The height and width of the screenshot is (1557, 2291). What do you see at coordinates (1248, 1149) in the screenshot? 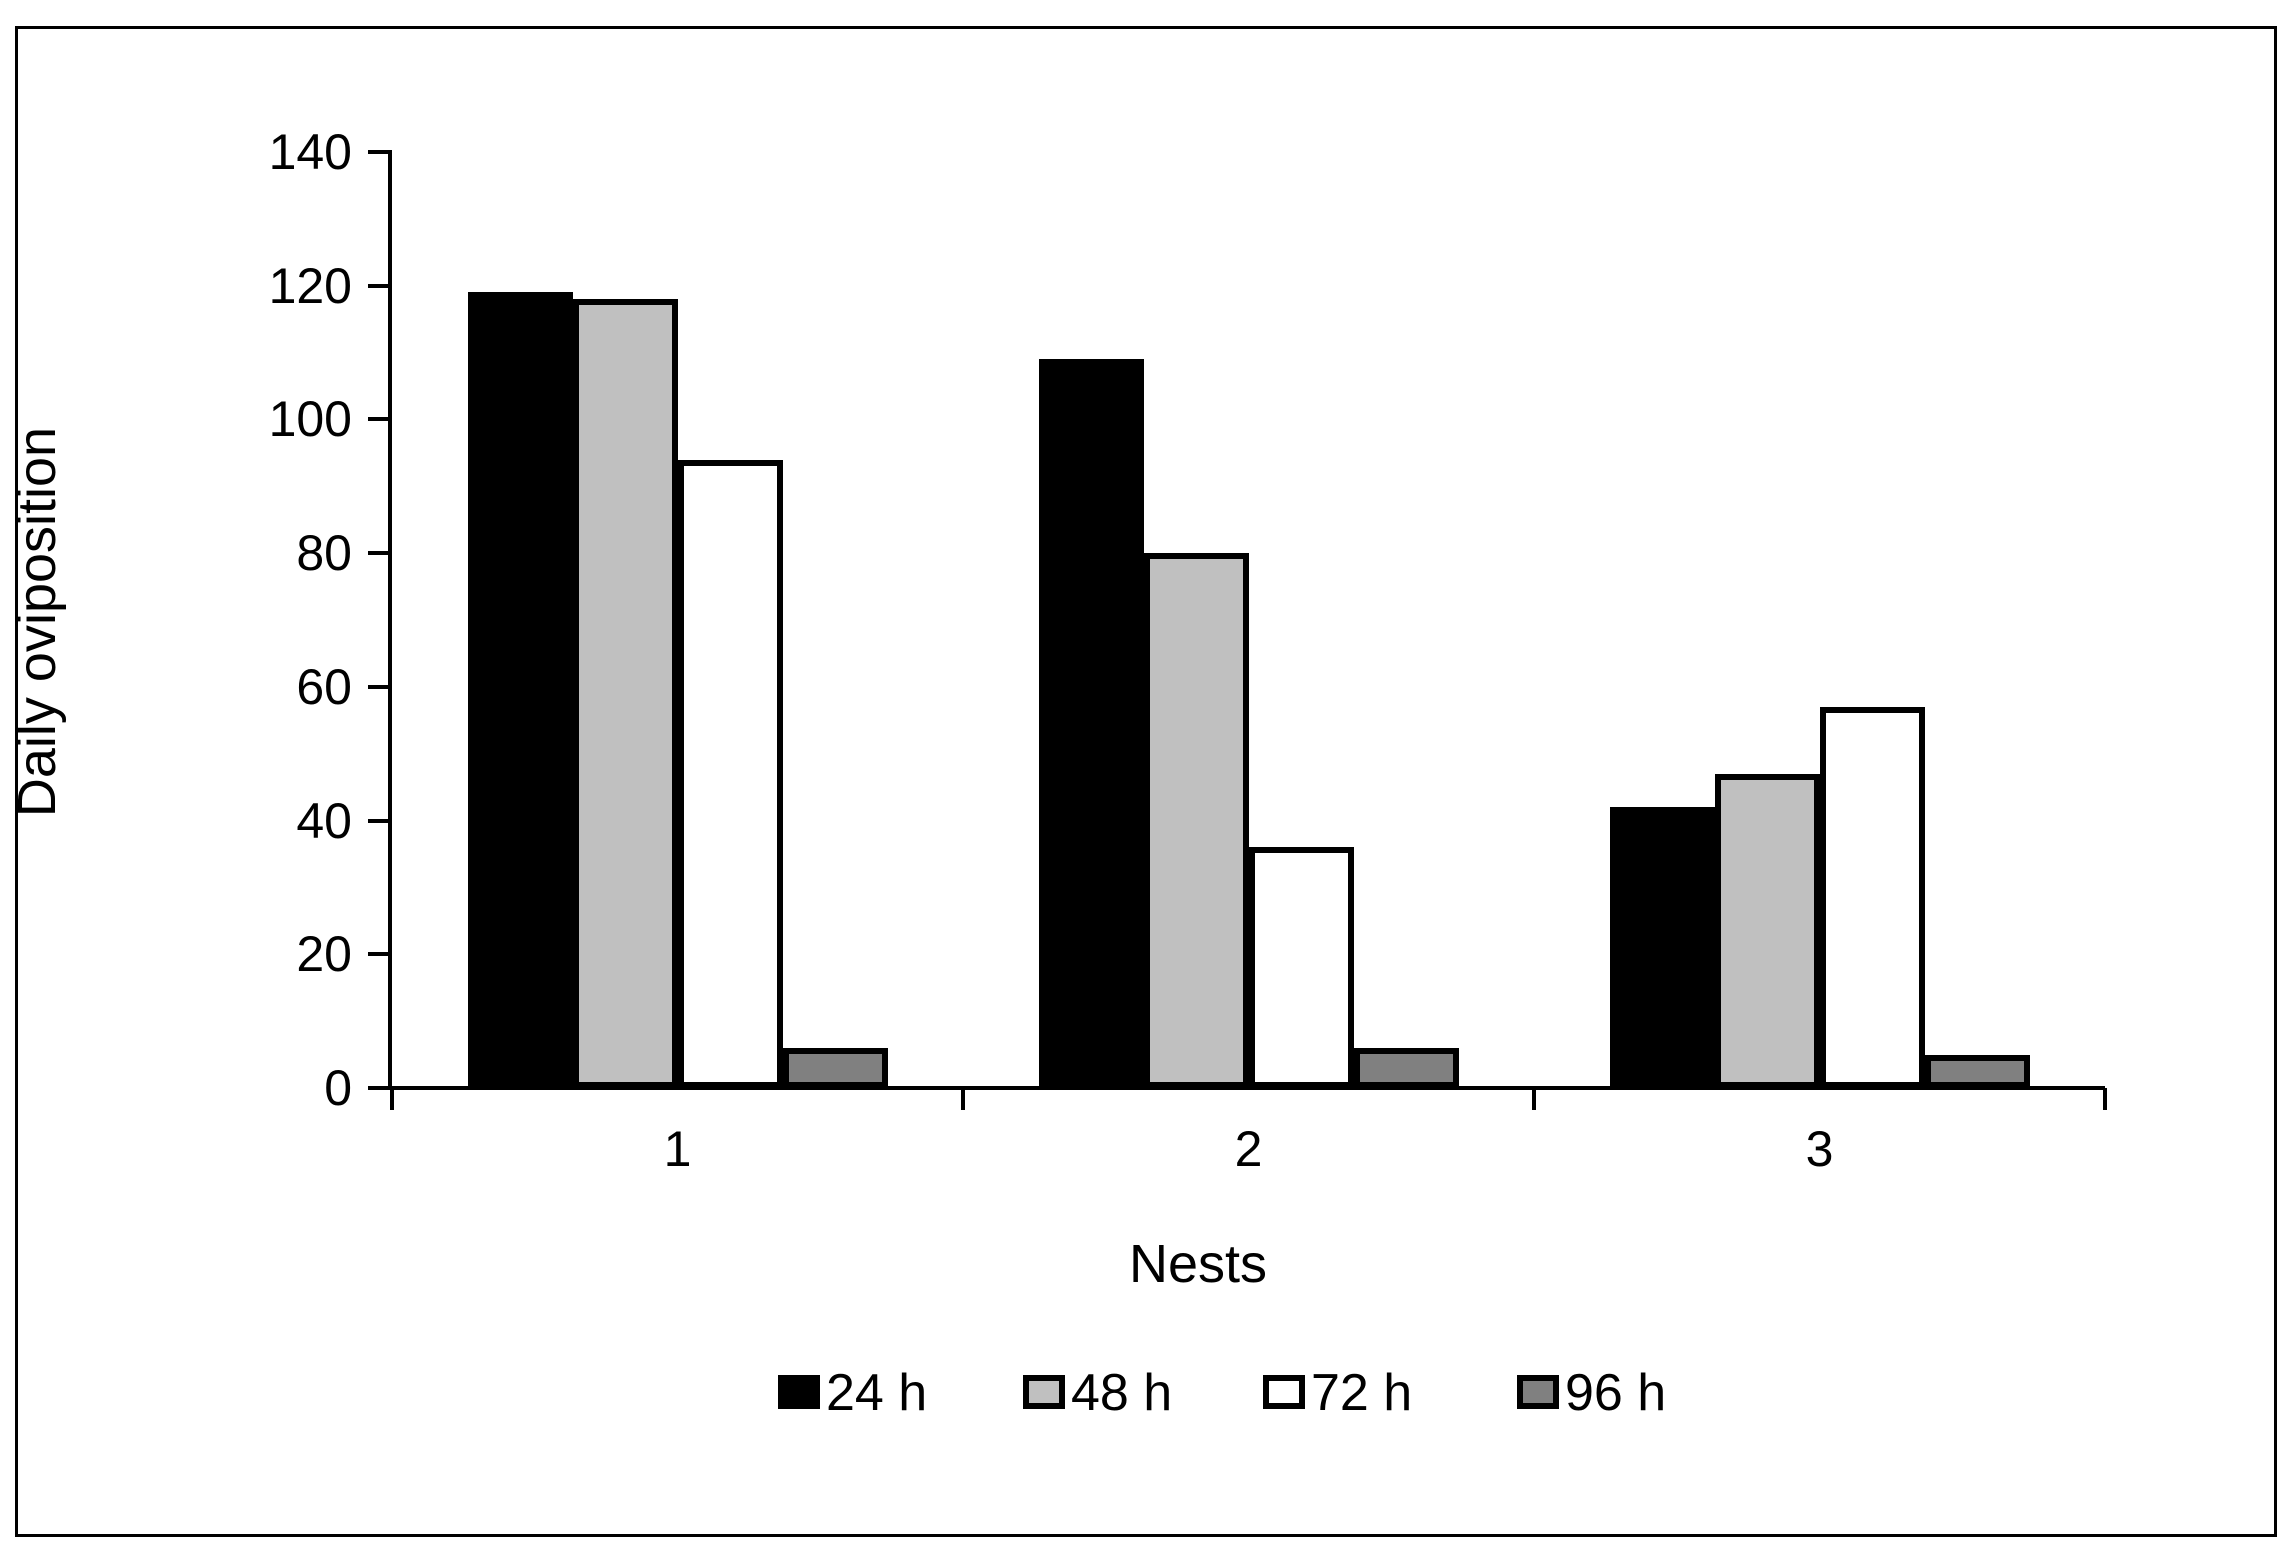
I see `x-tick-label: 2` at bounding box center [1248, 1149].